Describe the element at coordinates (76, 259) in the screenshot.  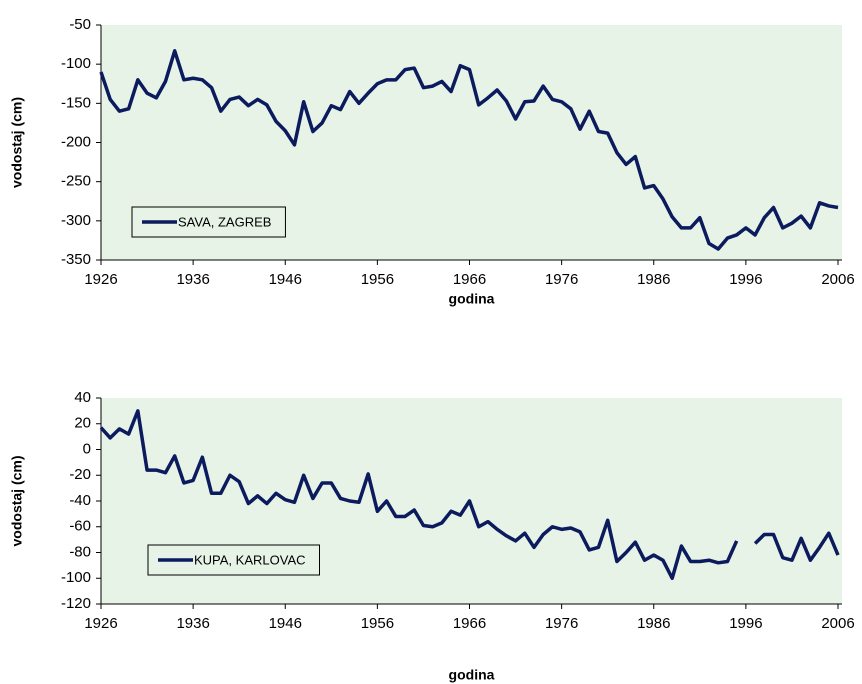
I see `y-tick-label: -350` at that location.